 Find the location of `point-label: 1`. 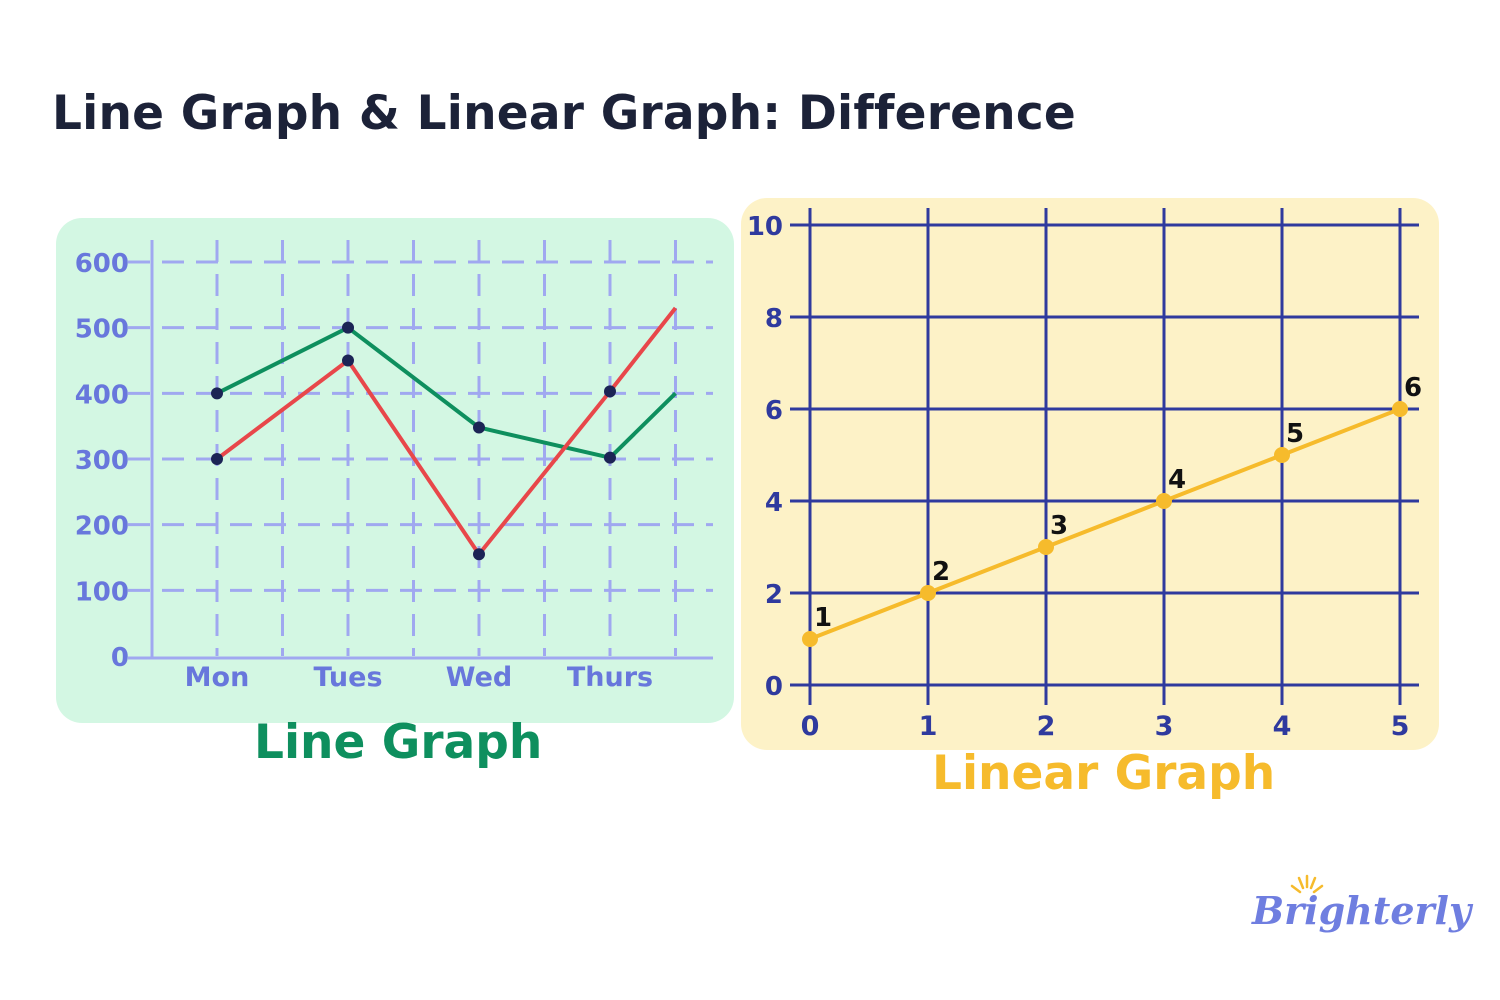

point-label: 1 is located at coordinates (823, 618).